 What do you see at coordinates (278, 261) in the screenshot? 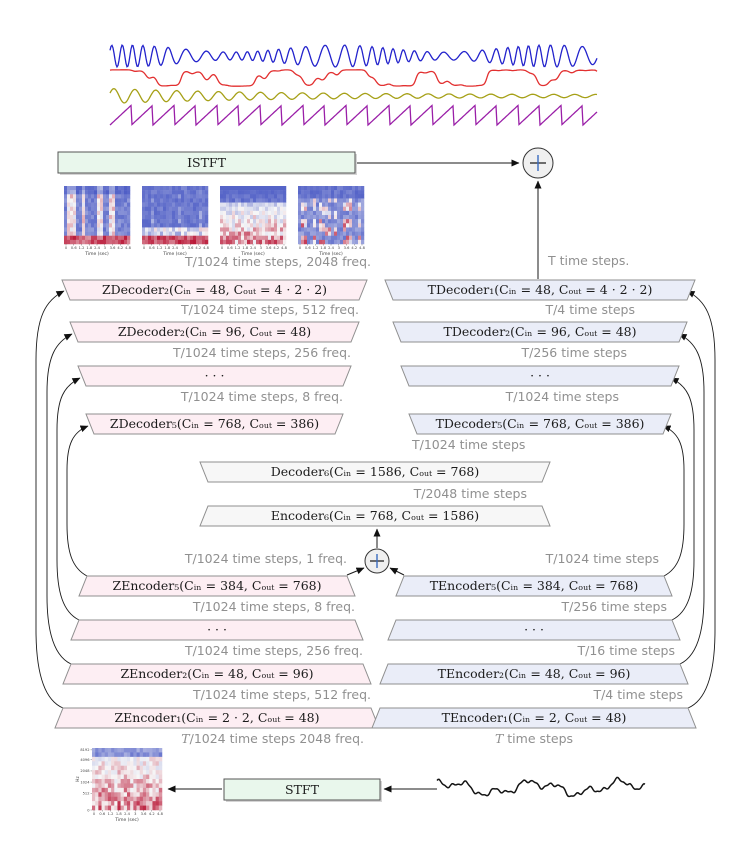
I see `annotation-spectrogram-row: T/1024 time steps, 2048 freq.` at bounding box center [278, 261].